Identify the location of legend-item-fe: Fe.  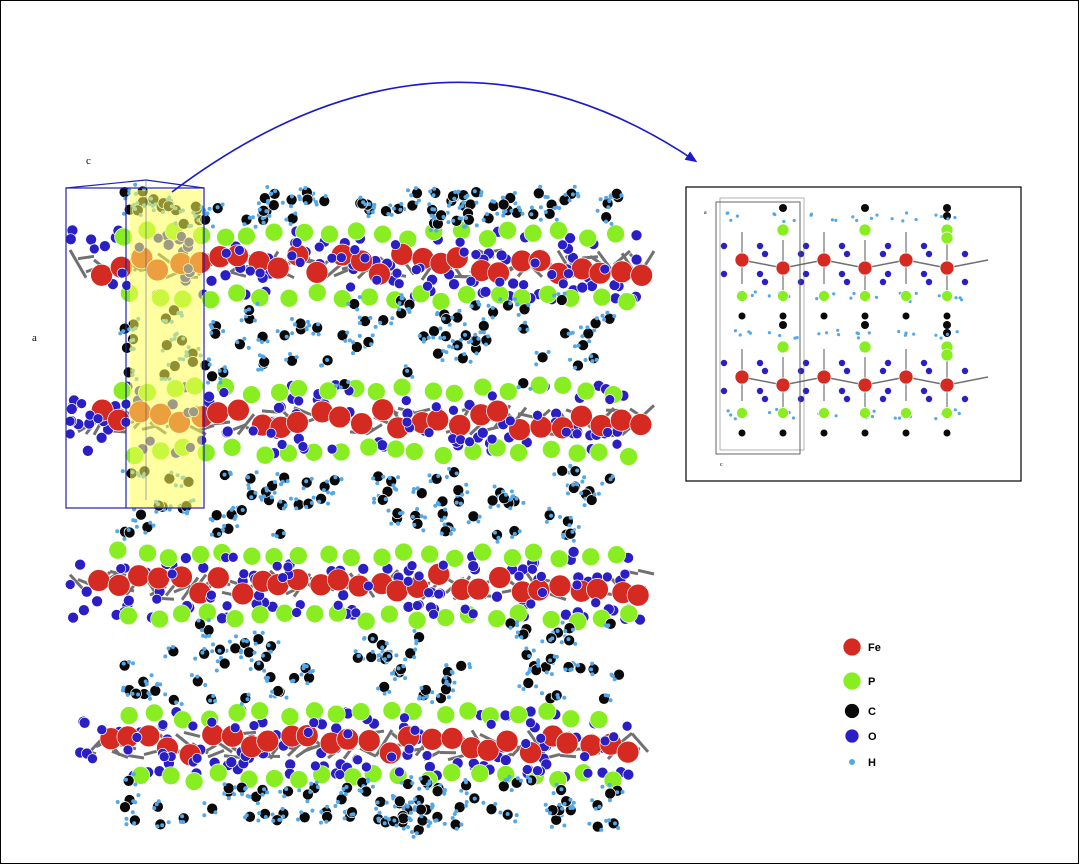
(861, 647).